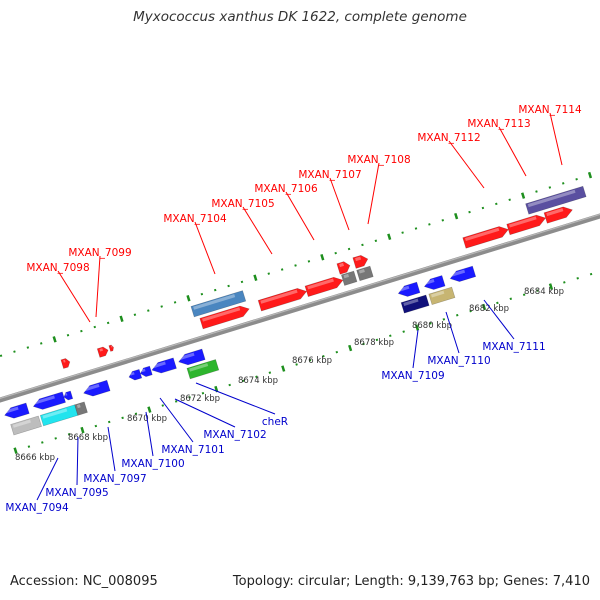 The height and width of the screenshot is (600, 600). Describe the element at coordinates (115, 455) in the screenshot. I see `reverse-gene-label: MXAN_7097` at that location.